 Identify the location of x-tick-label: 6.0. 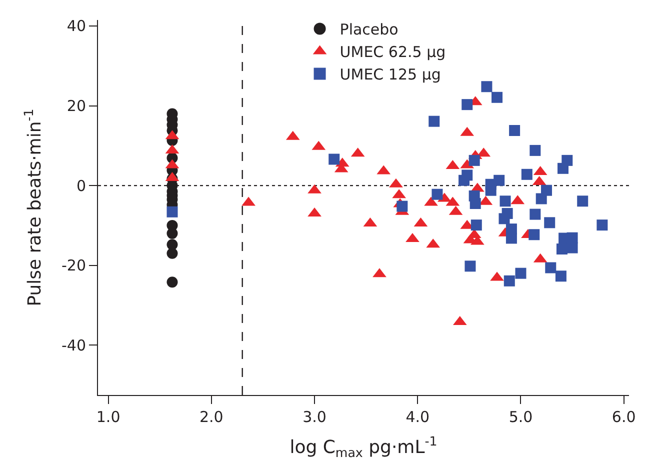
(624, 417).